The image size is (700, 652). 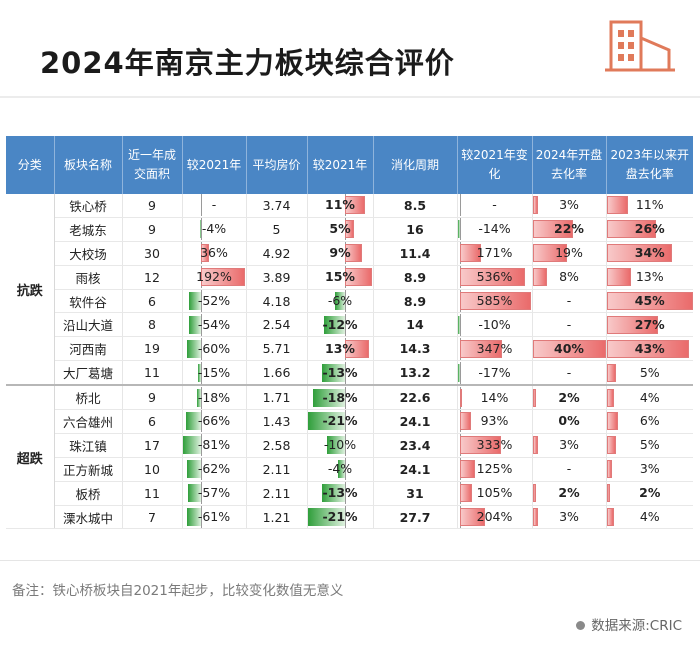 I want to click on header-cell: 较2021年, so click(x=340, y=165).